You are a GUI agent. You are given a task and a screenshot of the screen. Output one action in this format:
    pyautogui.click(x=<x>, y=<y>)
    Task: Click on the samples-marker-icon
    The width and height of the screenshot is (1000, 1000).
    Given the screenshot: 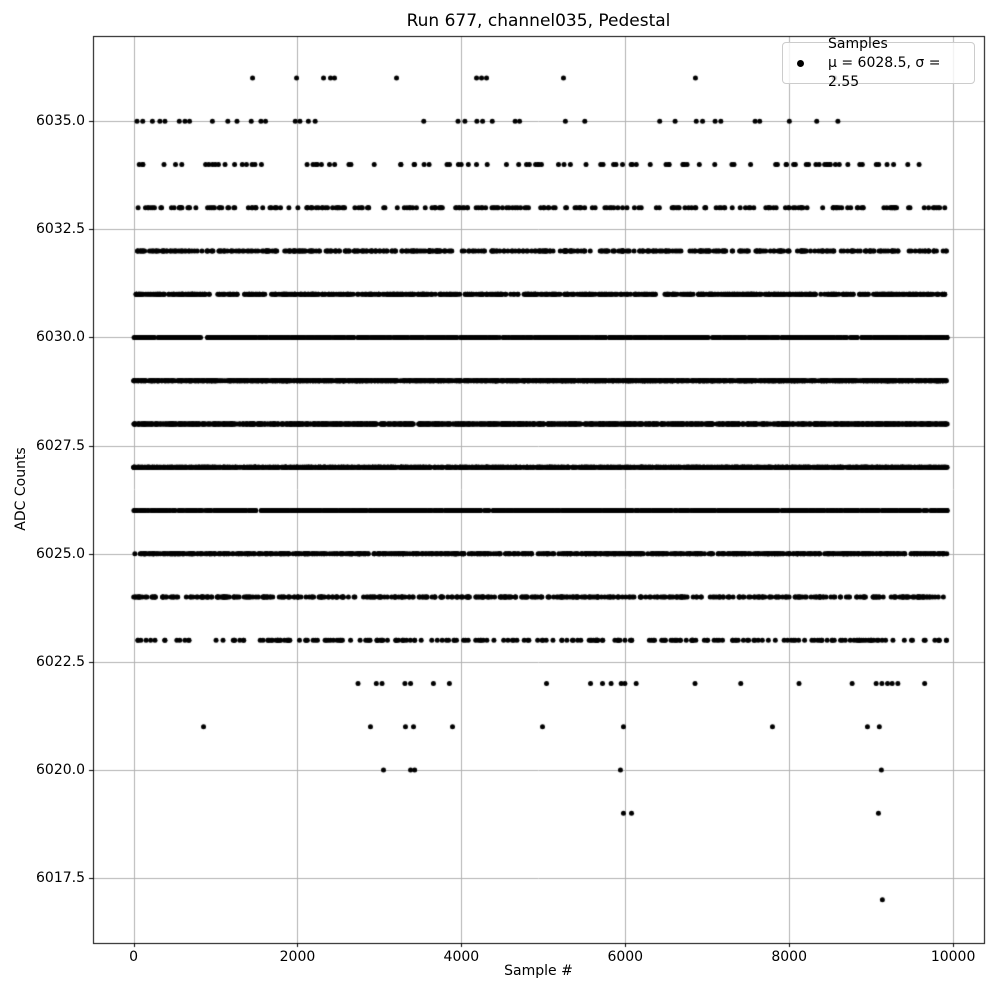 What is the action you would take?
    pyautogui.click(x=800, y=63)
    